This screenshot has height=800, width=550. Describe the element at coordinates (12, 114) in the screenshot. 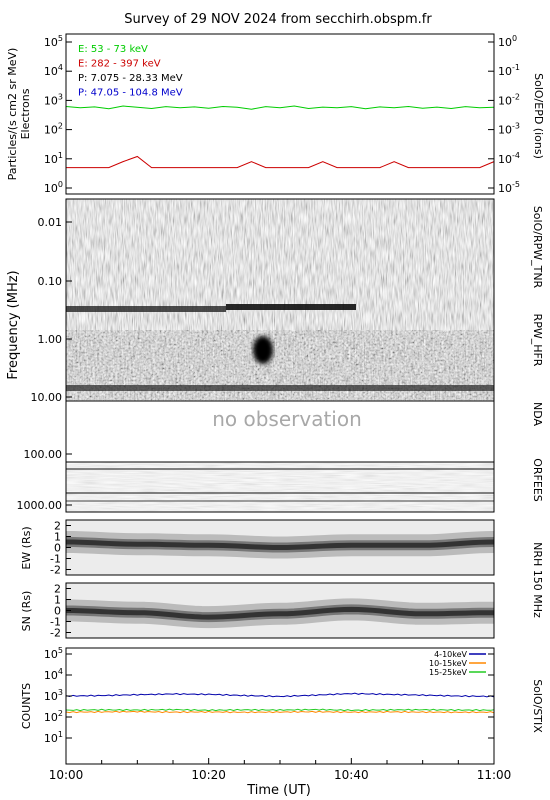

I see `epd-ylabel: Particles/(s cm2 sr MeV)` at that location.